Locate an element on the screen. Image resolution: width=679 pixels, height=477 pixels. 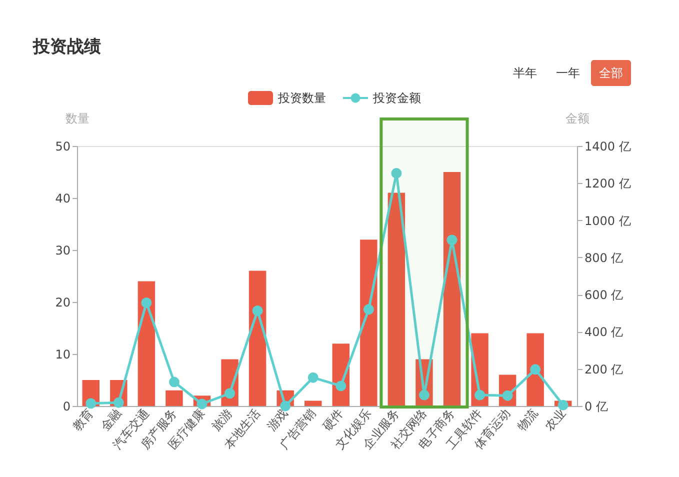
y-tick-label: 0 is located at coordinates (66, 407).